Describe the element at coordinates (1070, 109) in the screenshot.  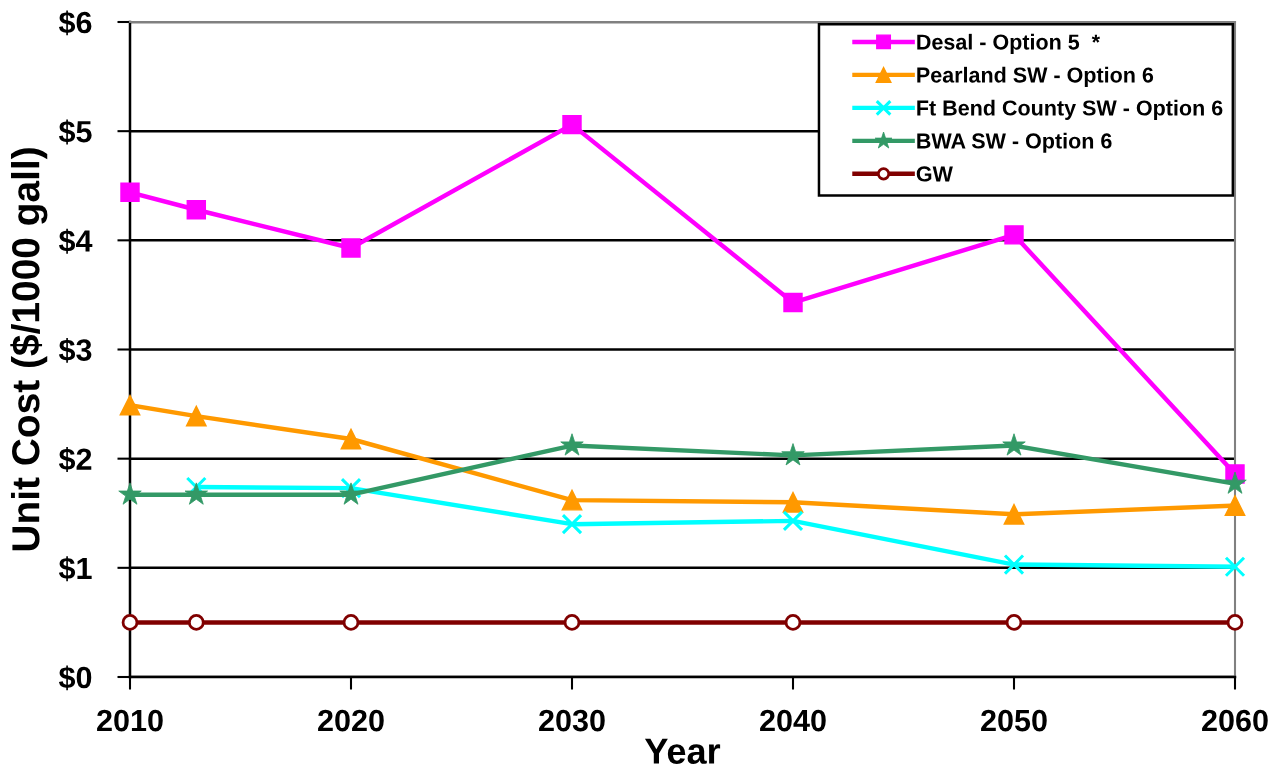
I see `legend-label: Ft Bend County SW - Option 6` at that location.